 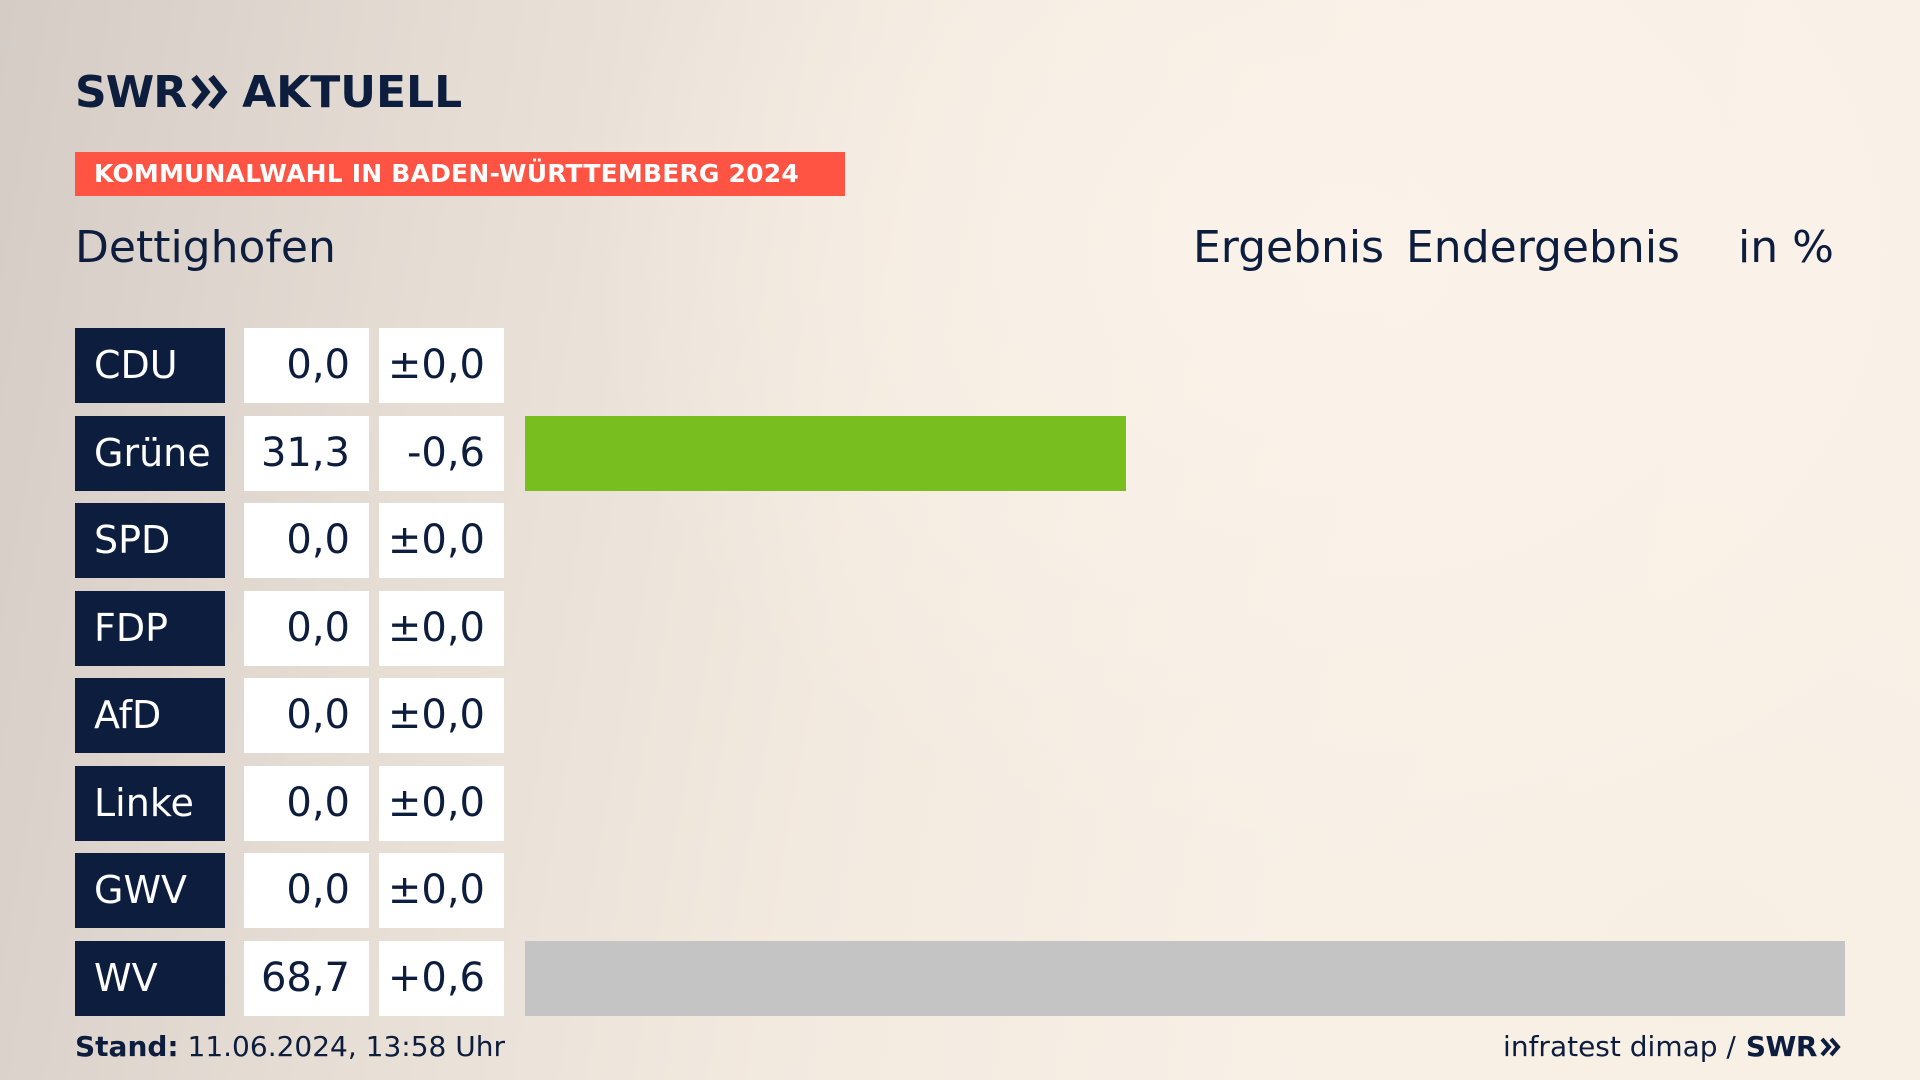 I want to click on party-row: WV 68,7 +0,6, so click(x=960, y=978).